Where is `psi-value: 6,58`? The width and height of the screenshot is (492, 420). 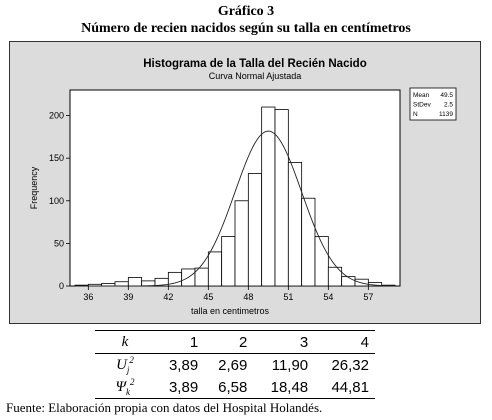
psi-value: 6,58 is located at coordinates (229, 387).